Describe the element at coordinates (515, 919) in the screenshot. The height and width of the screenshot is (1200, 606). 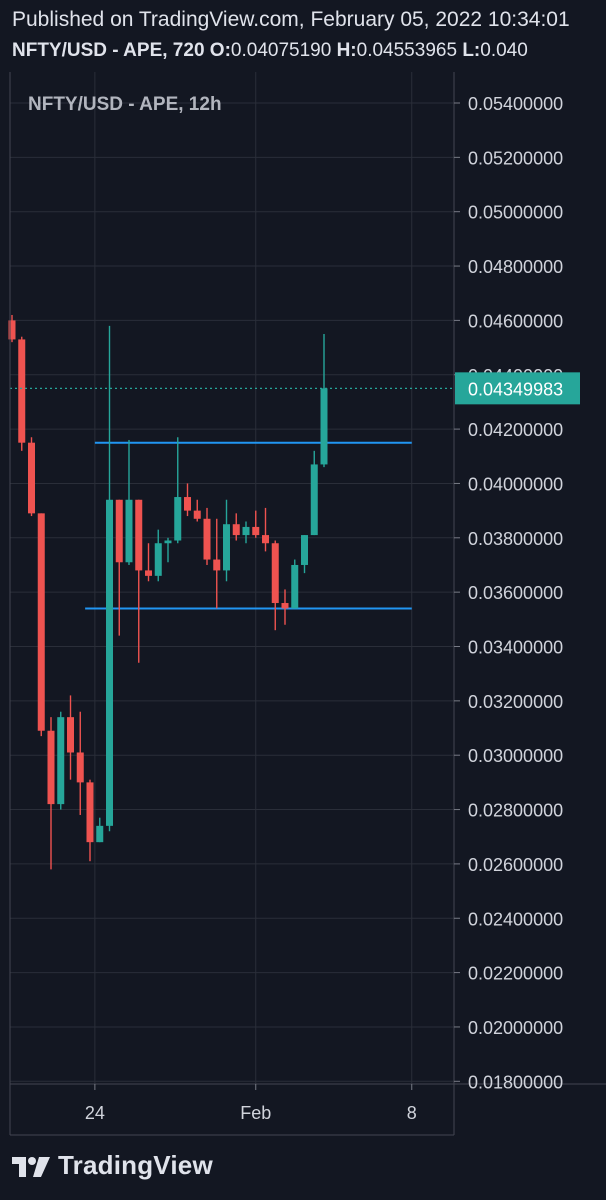
I see `price-tick-label: 0.02400000` at that location.